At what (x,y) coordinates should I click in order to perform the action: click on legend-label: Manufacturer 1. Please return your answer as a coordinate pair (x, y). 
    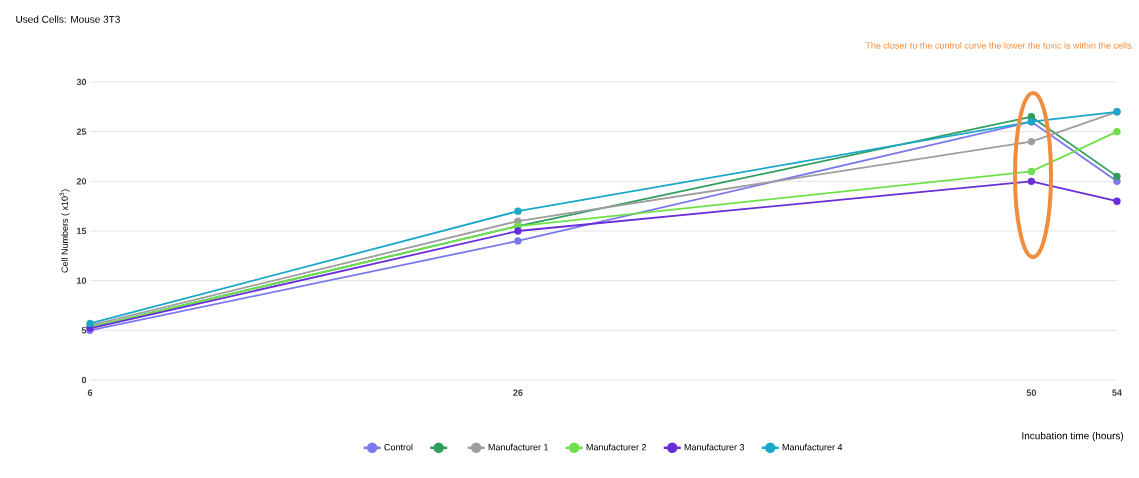
    Looking at the image, I should click on (518, 447).